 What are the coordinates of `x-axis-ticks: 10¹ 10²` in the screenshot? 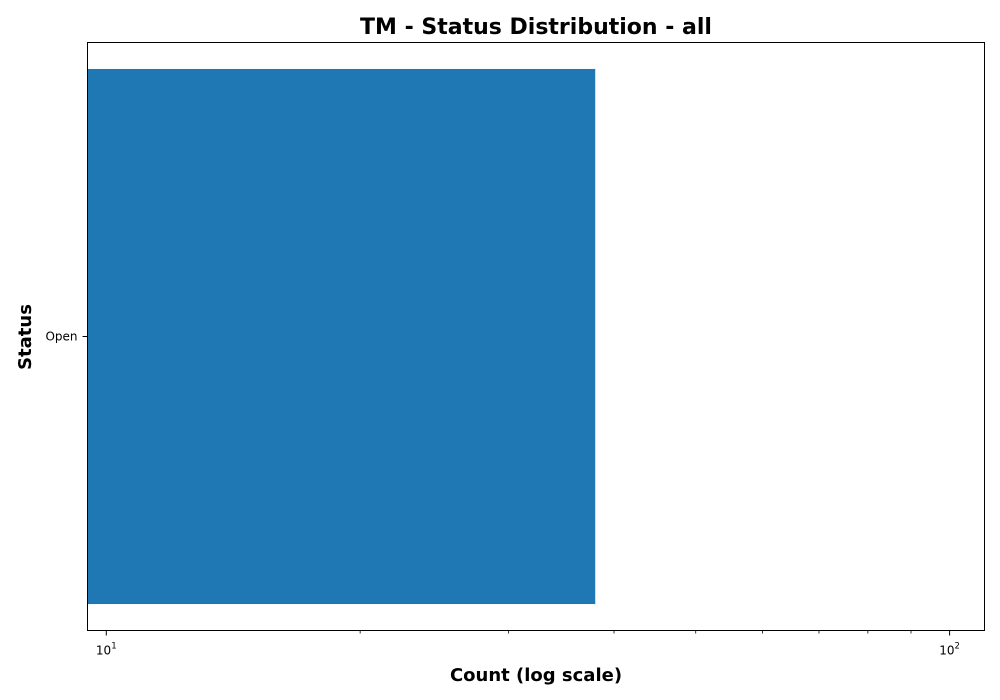 It's located at (528, 644).